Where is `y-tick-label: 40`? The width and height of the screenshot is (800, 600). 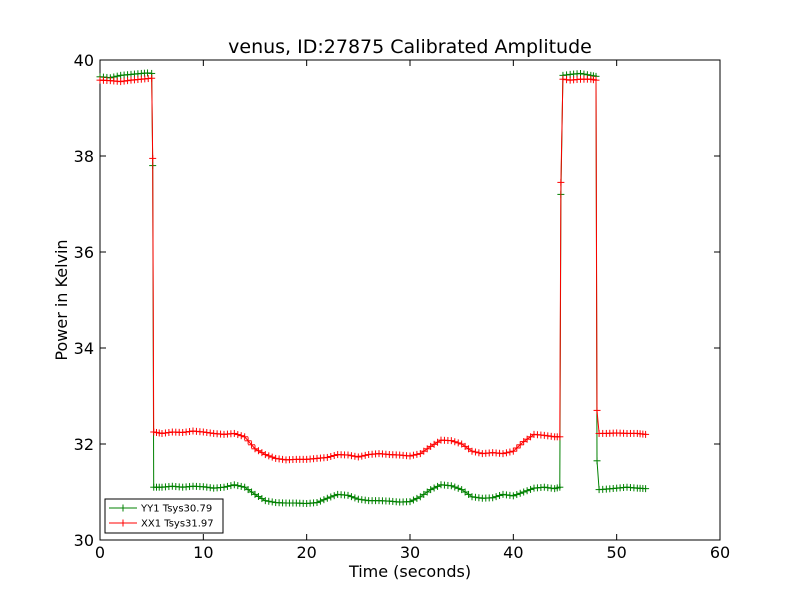 y-tick-label: 40 is located at coordinates (84, 60).